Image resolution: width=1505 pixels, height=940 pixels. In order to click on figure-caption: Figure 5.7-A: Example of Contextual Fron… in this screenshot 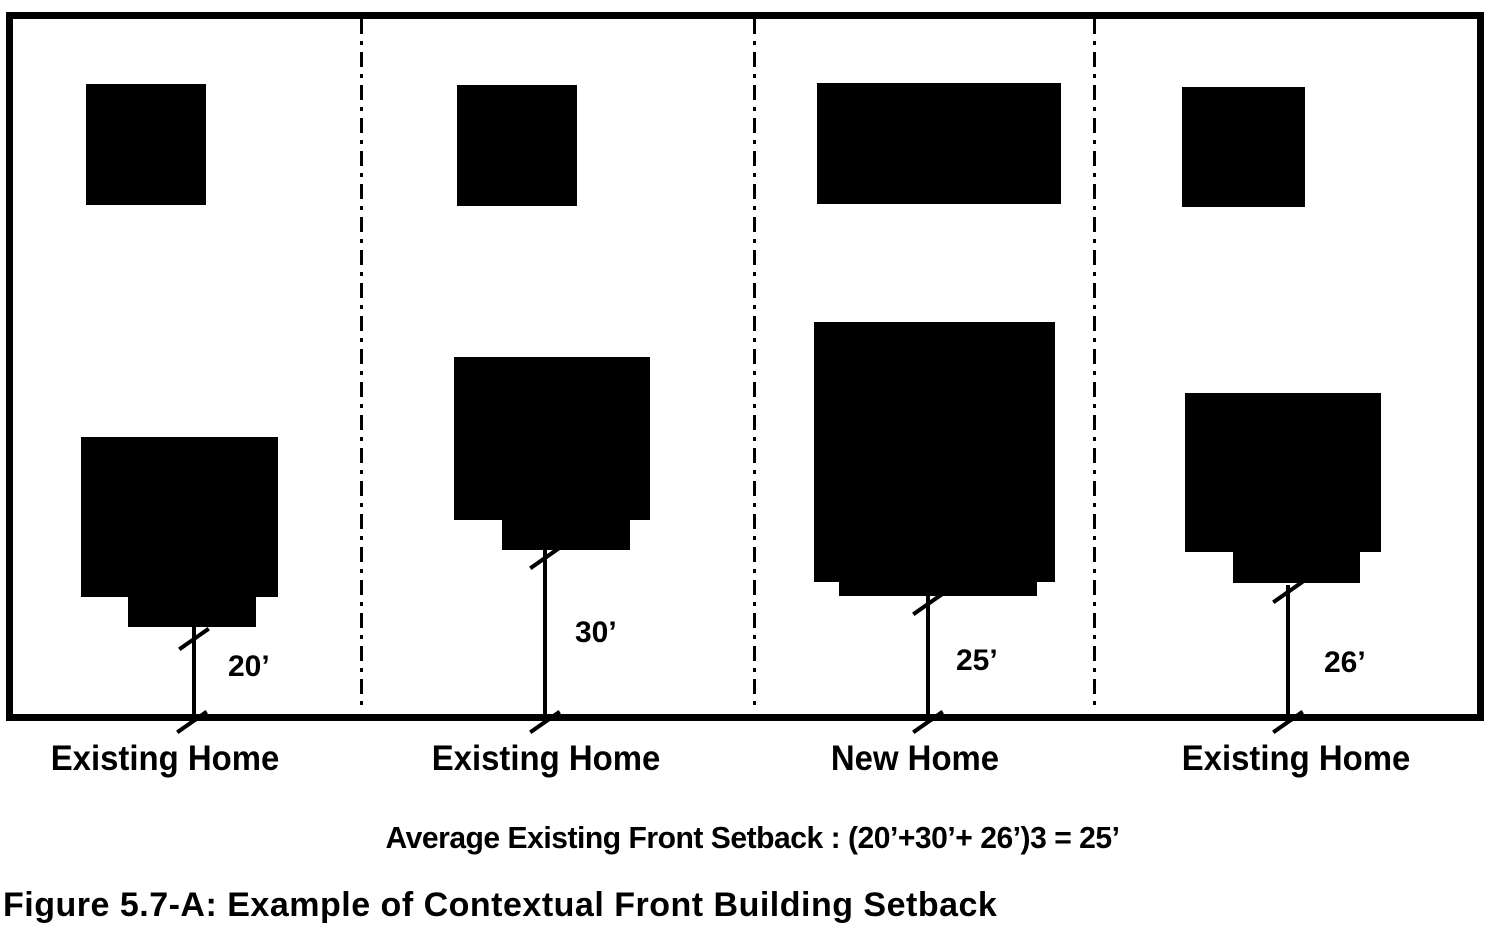, I will do `click(500, 905)`.